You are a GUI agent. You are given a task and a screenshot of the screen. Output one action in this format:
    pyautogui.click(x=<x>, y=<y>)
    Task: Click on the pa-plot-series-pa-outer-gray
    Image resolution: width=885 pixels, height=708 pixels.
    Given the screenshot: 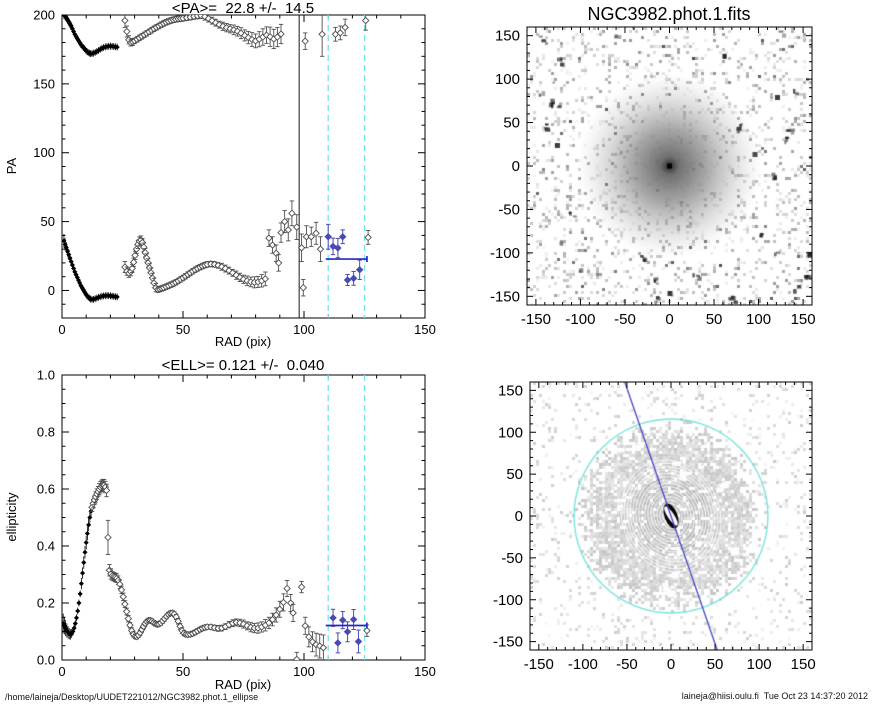 What is the action you would take?
    pyautogui.click(x=318, y=156)
    